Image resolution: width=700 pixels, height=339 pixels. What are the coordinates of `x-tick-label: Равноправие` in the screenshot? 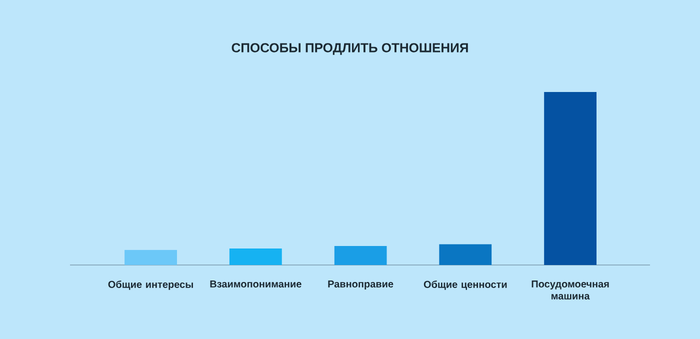 It's located at (361, 285).